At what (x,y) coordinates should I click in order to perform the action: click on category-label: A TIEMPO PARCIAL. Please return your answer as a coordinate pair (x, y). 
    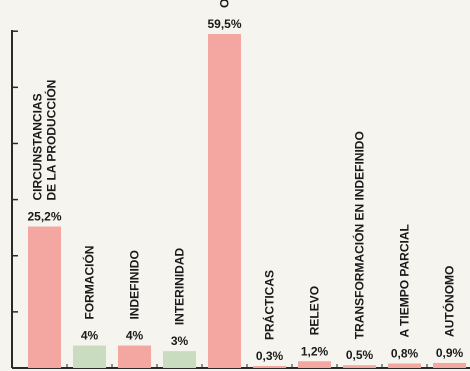
    Looking at the image, I should click on (405, 280).